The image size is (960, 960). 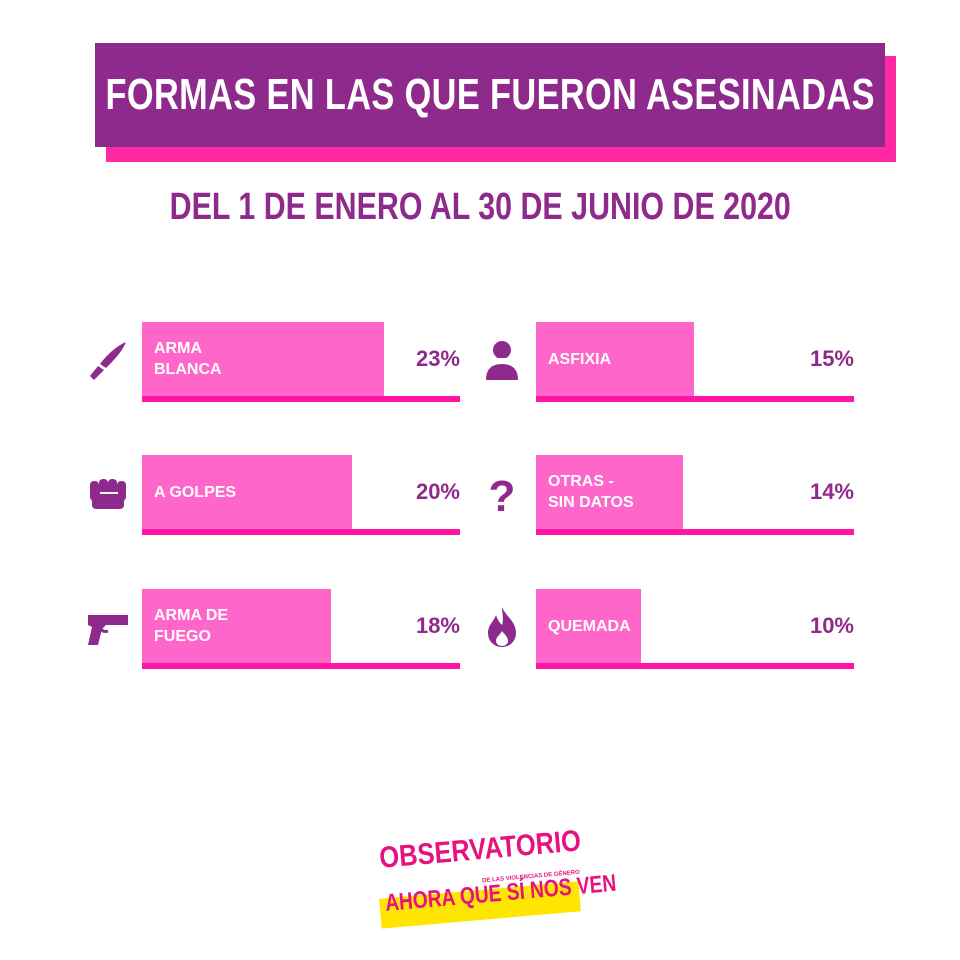 I want to click on bar-label: QUEMADA, so click(x=589, y=626).